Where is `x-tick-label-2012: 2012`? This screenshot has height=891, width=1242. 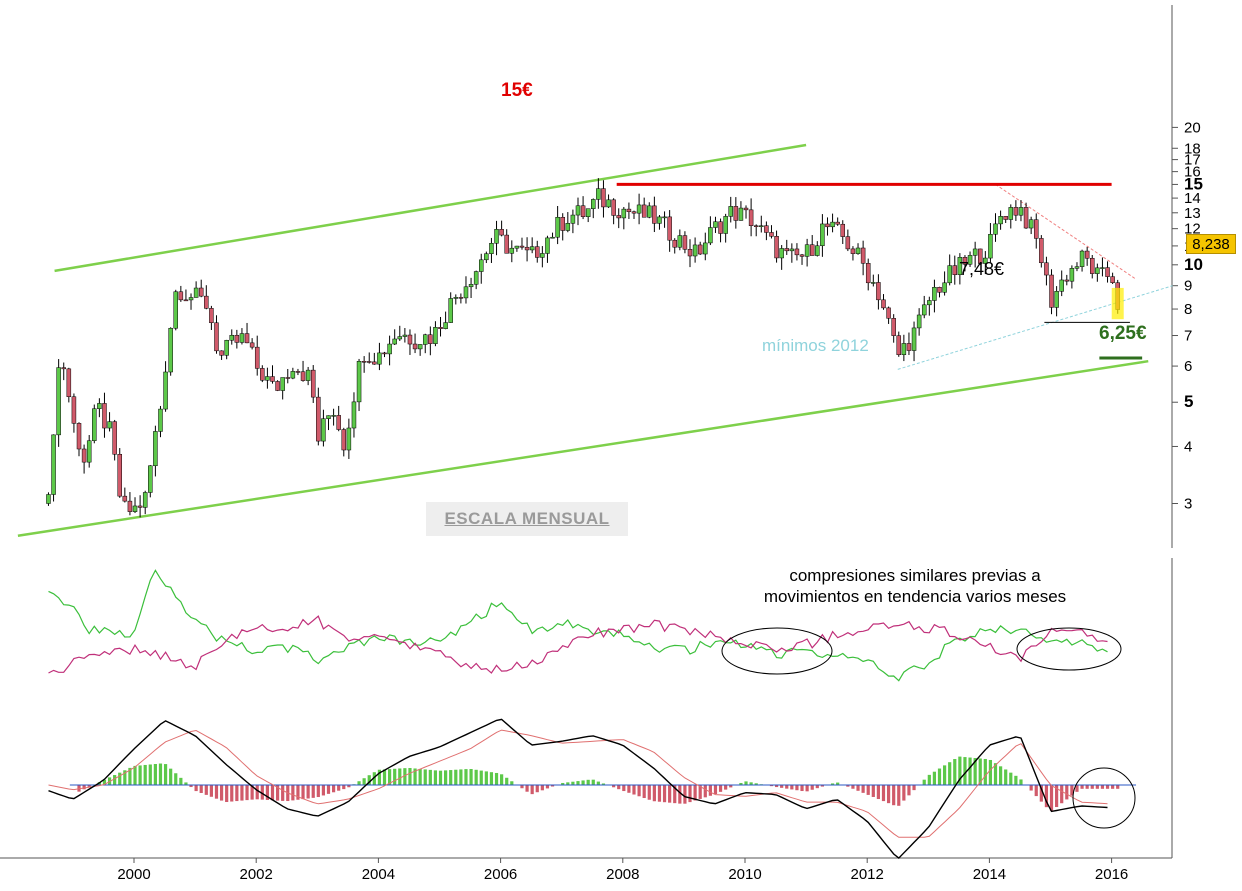 x-tick-label-2012: 2012 is located at coordinates (867, 874).